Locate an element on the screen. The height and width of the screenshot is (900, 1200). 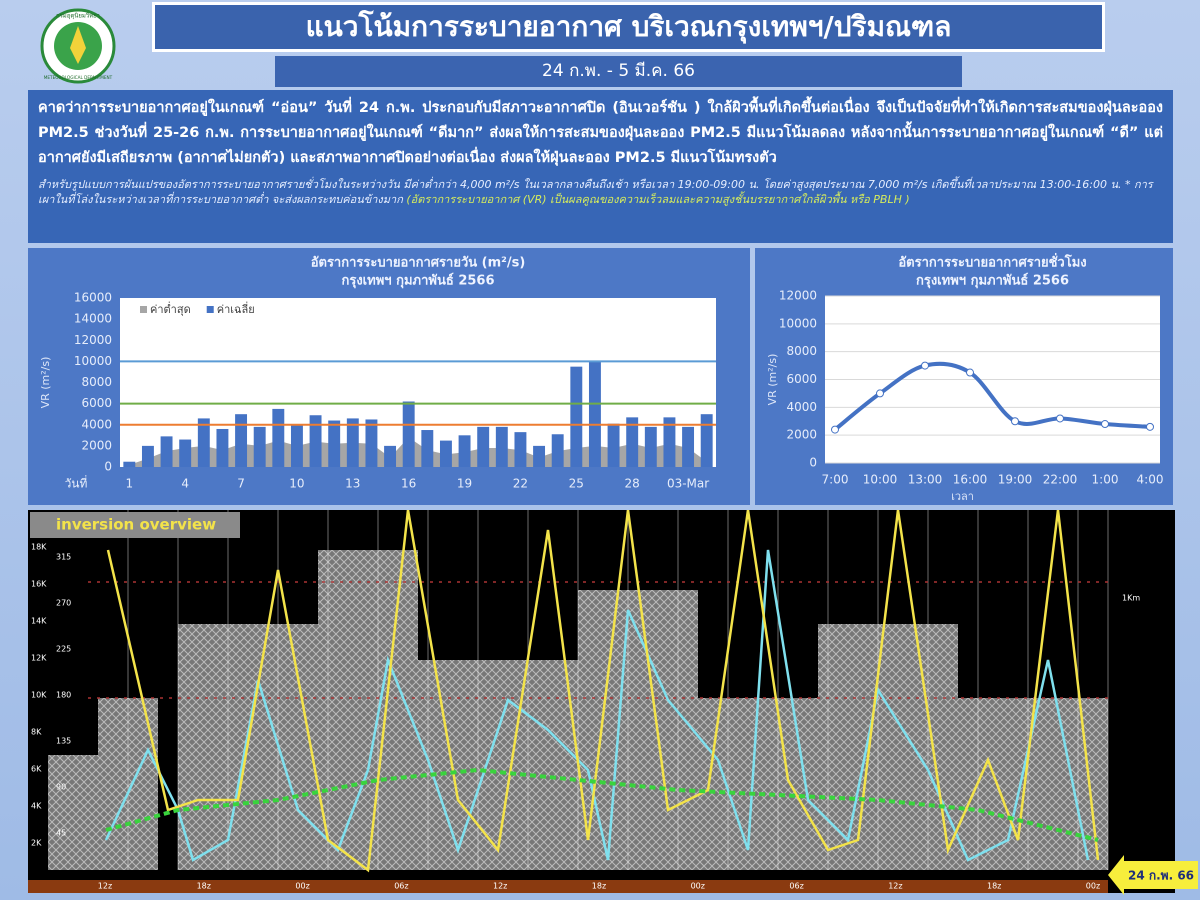
y-tick-label: 10000 is located at coordinates (93, 361).